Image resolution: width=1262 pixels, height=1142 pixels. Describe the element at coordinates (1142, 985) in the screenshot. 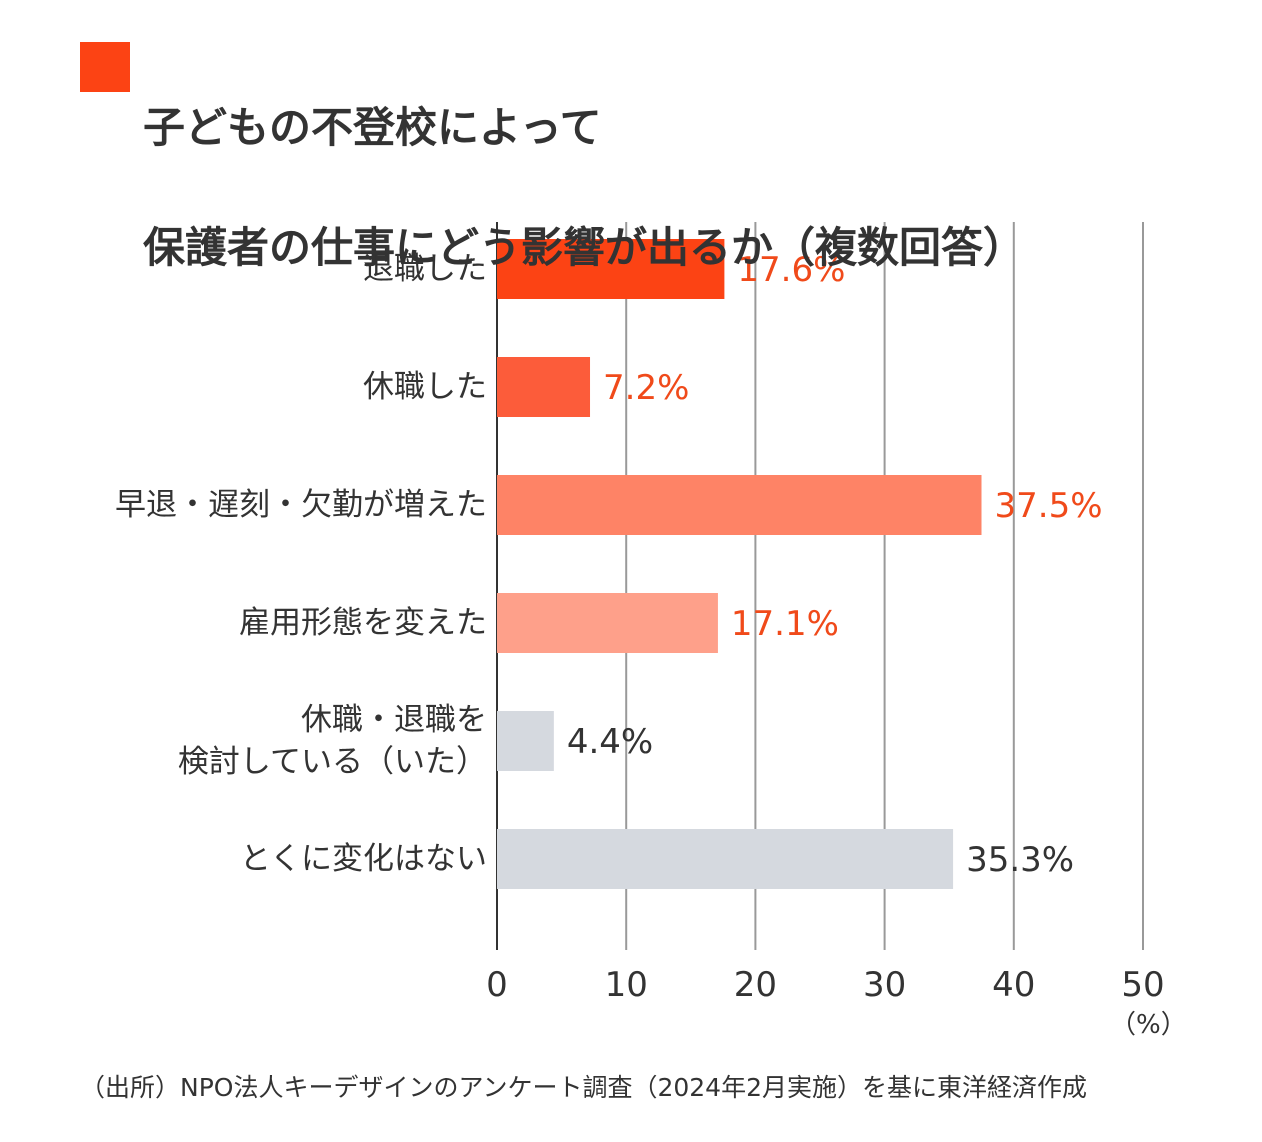

I see `x-tick-label: 50` at that location.